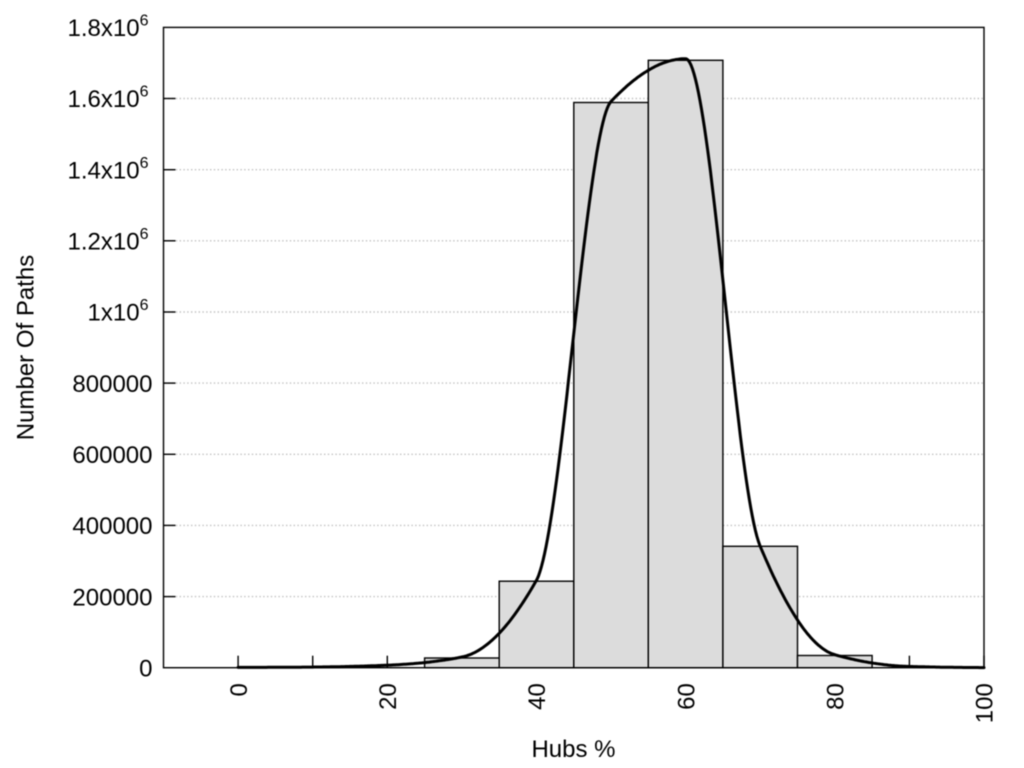 This screenshot has height=768, width=1024. What do you see at coordinates (108, 28) in the screenshot?
I see `svg-text: 1.8x10⁶` at bounding box center [108, 28].